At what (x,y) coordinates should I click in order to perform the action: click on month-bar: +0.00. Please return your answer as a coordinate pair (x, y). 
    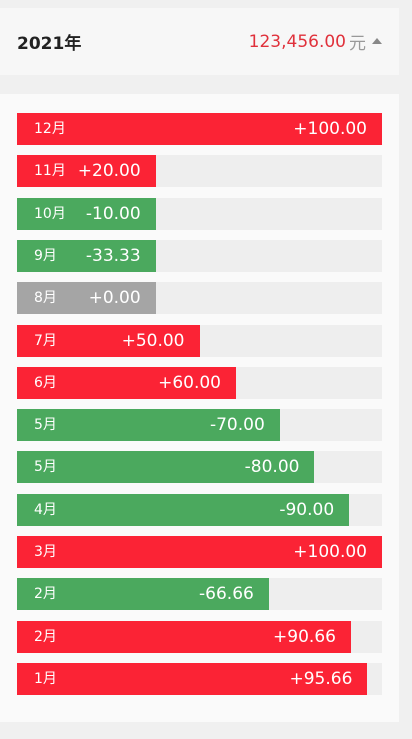
    Looking at the image, I should click on (86, 298).